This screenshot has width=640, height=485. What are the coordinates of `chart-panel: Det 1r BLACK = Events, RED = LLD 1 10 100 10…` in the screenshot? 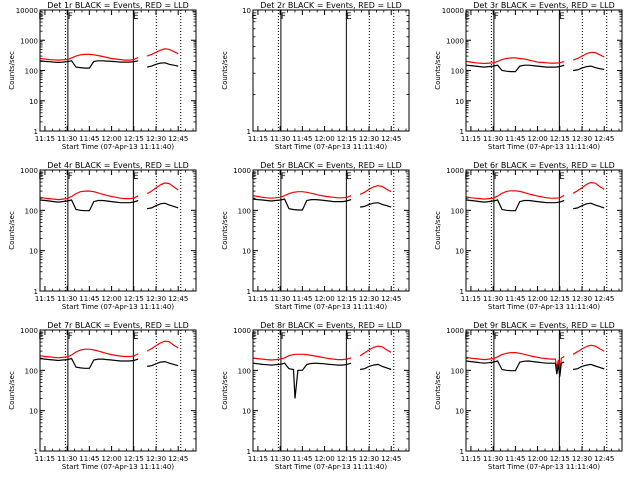 It's located at (102, 76).